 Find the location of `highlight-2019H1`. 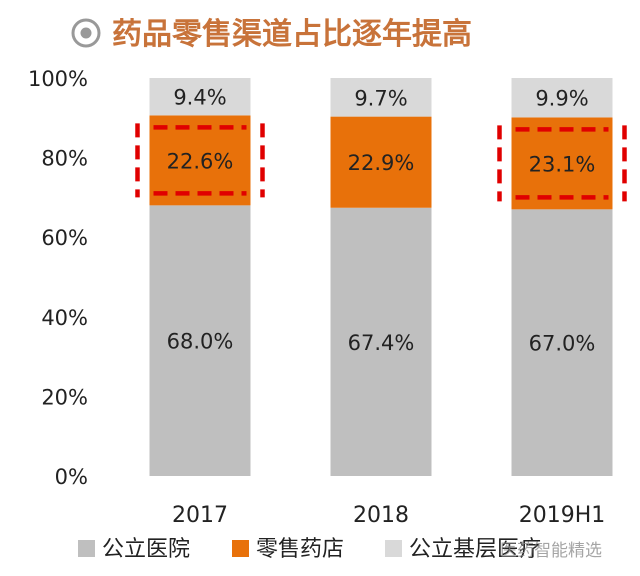

highlight-2019H1 is located at coordinates (562, 163).